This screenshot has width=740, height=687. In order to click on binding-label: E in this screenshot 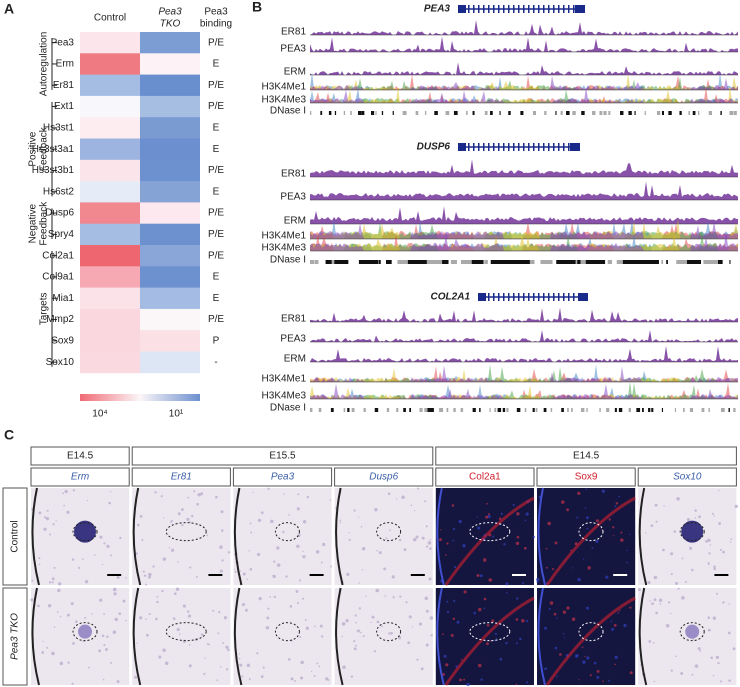, I will do `click(216, 149)`.